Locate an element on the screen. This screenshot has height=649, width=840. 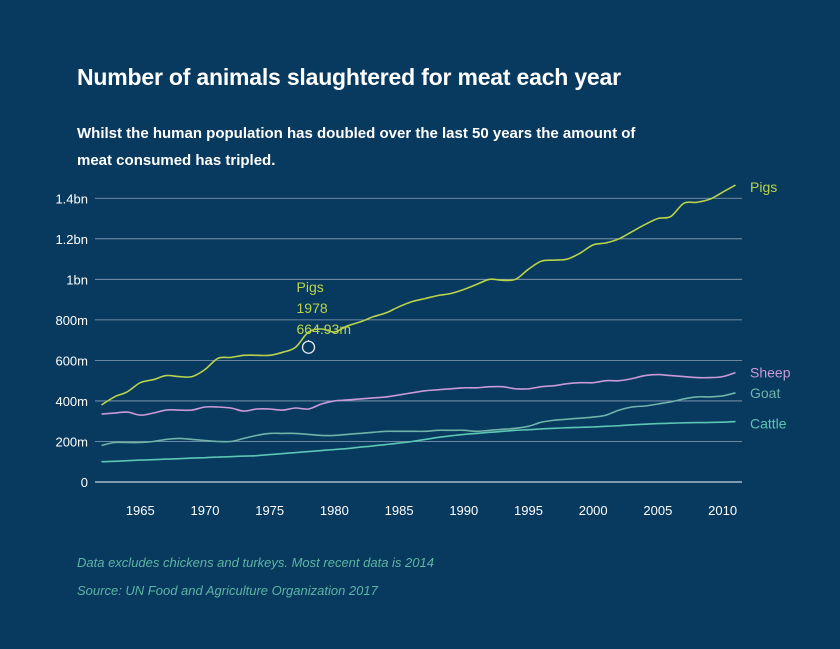
y-tick-label: 800m is located at coordinates (71, 320).